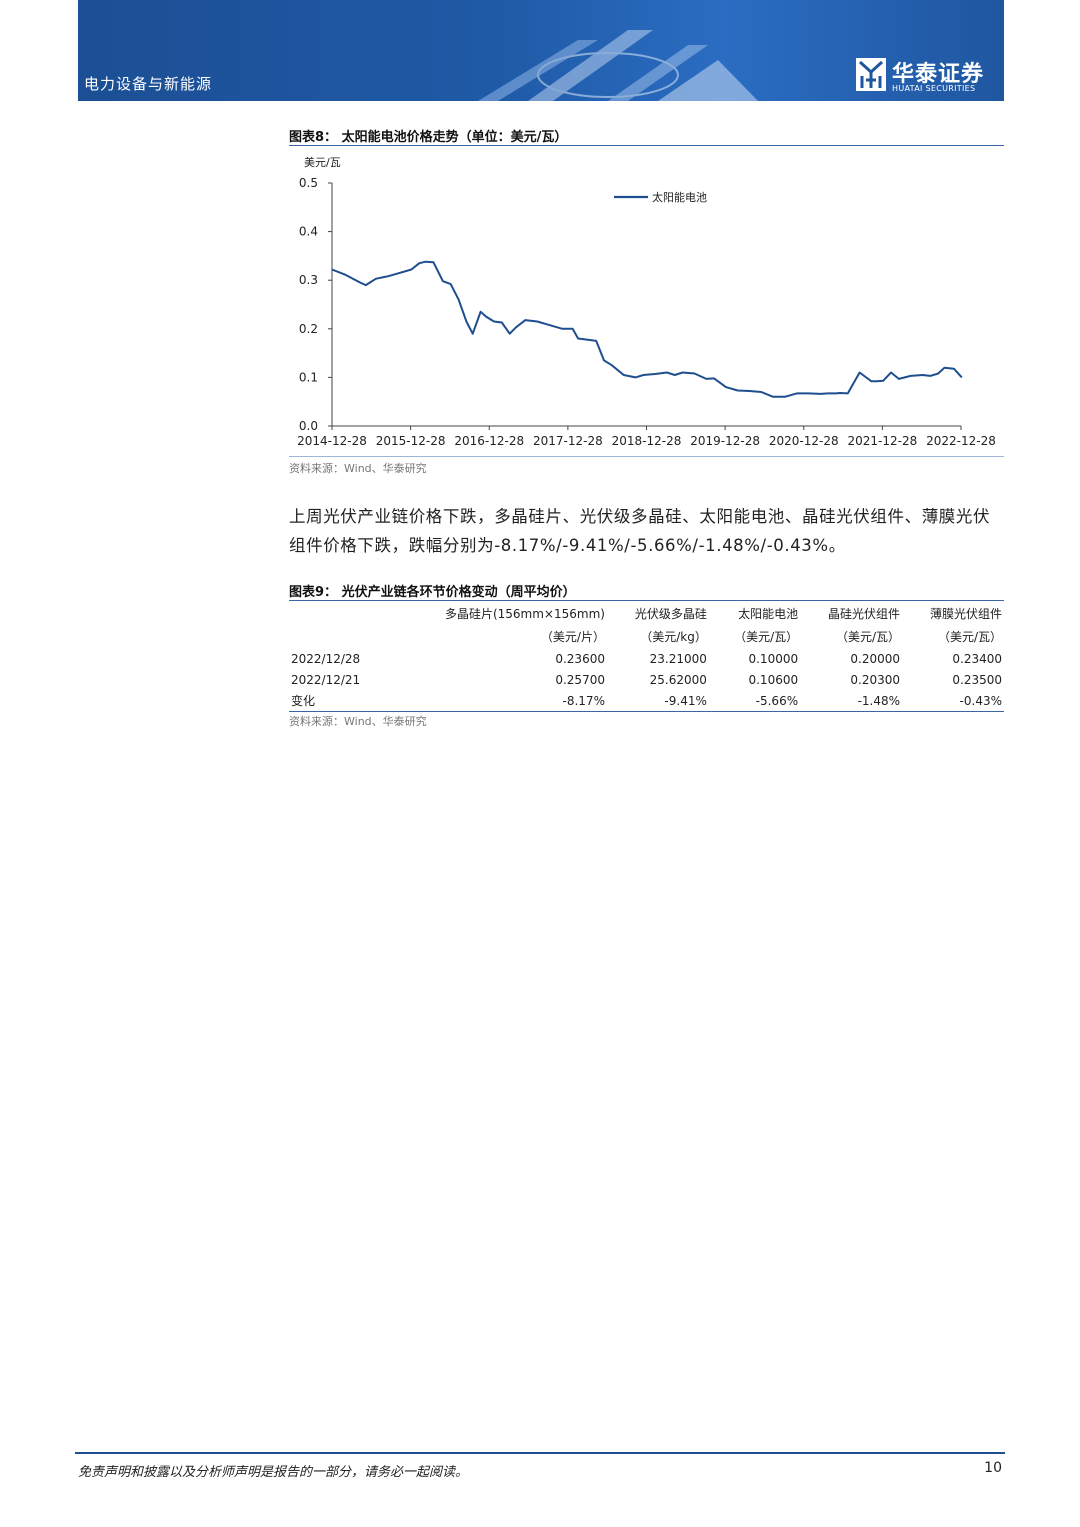 The image size is (1080, 1527). I want to click on column-header: 多晶硅片(156mm×156mm), so click(524, 614).